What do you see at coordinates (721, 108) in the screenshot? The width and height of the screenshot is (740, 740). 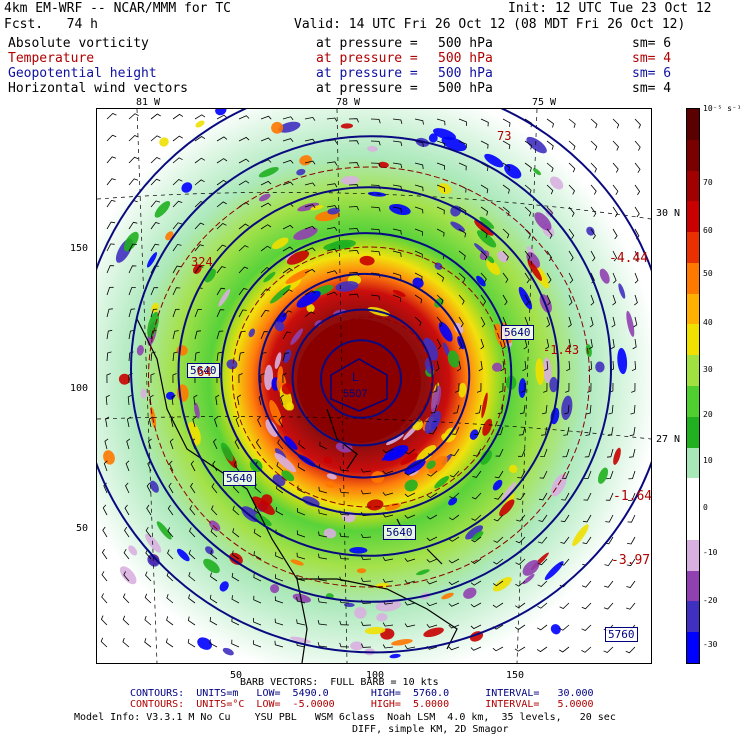 I see `colorbar-unit: 10⁻⁵ s⁻¹` at bounding box center [721, 108].